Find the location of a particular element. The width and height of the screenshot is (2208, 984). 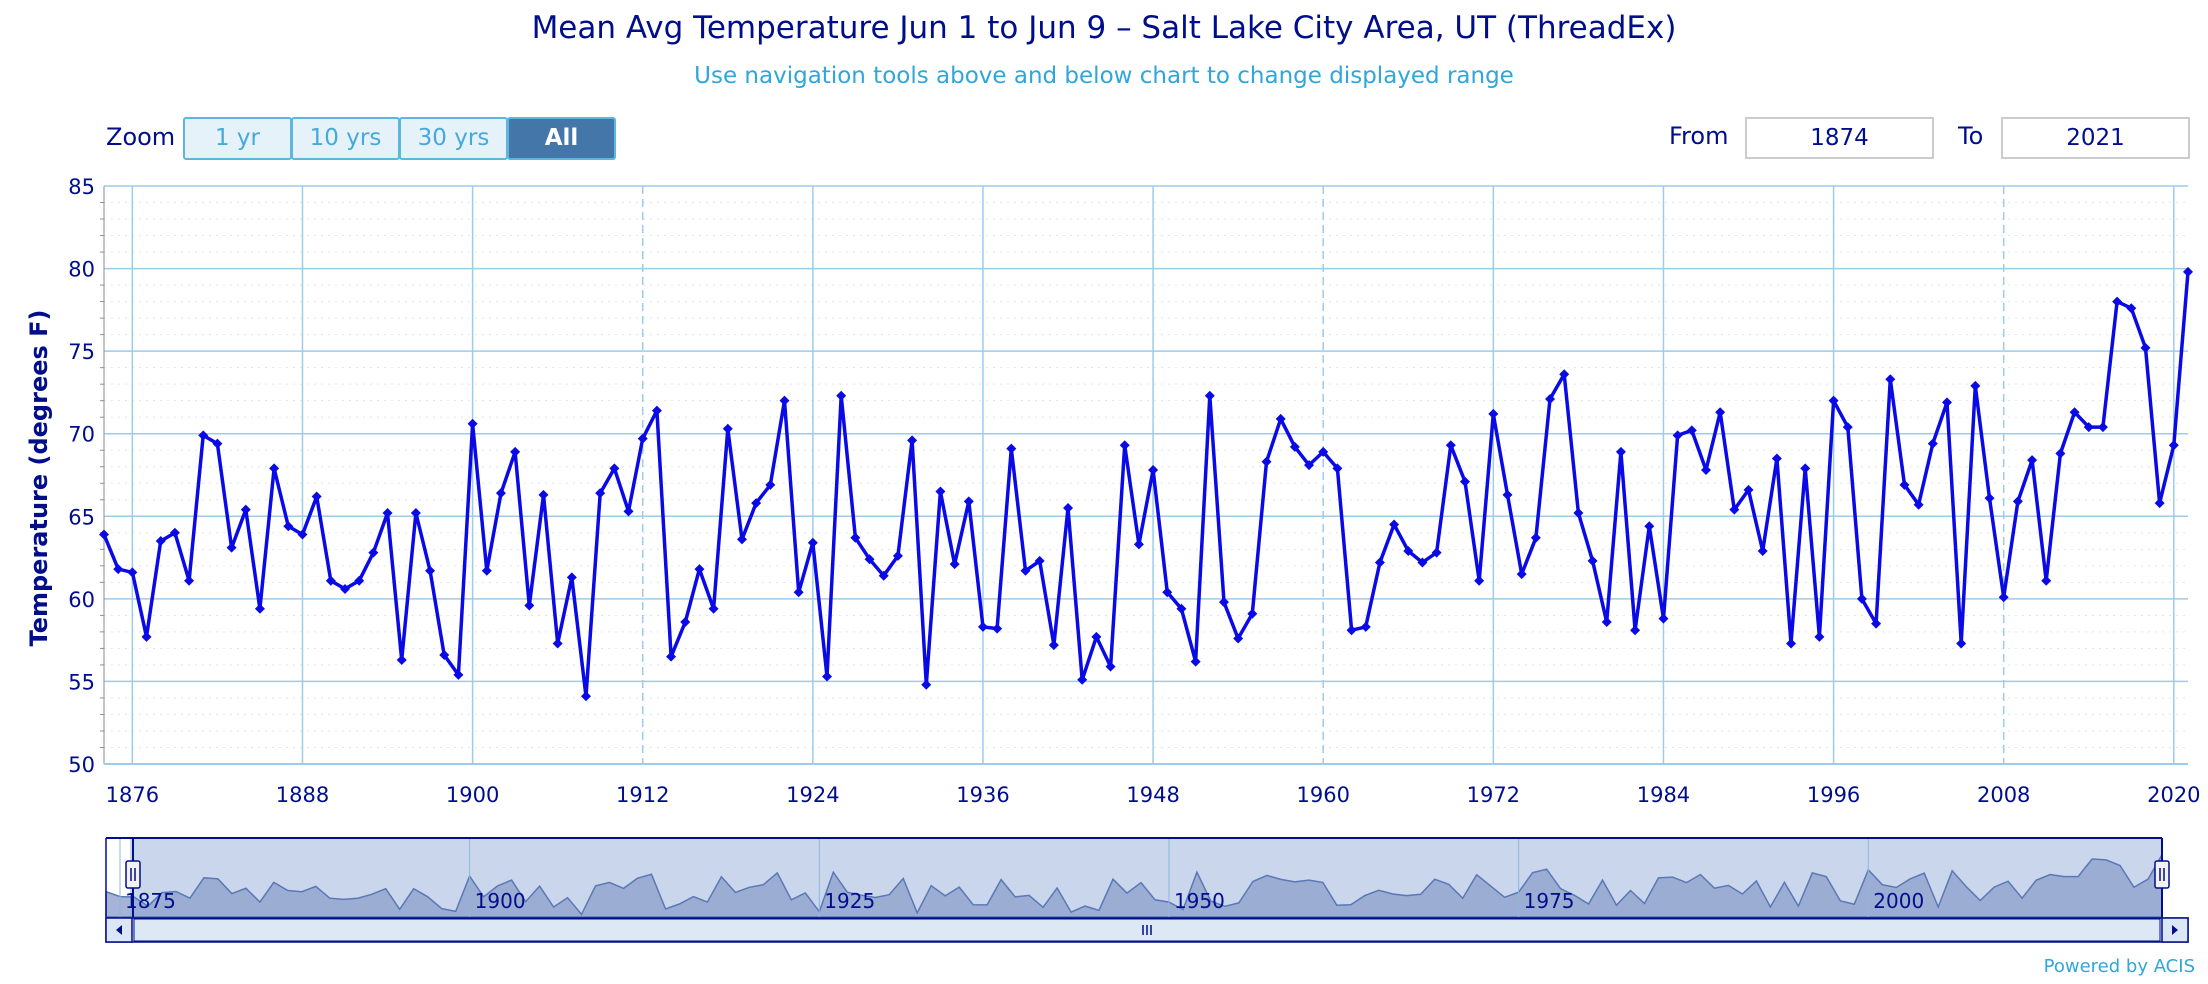

navigator-left-handle is located at coordinates (133, 874).